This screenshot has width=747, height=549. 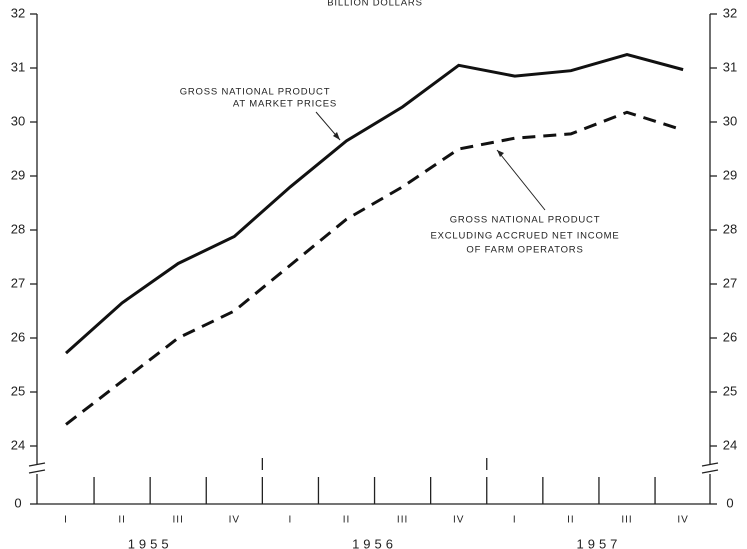 I want to click on x-group-label: 1957, so click(x=598, y=542).